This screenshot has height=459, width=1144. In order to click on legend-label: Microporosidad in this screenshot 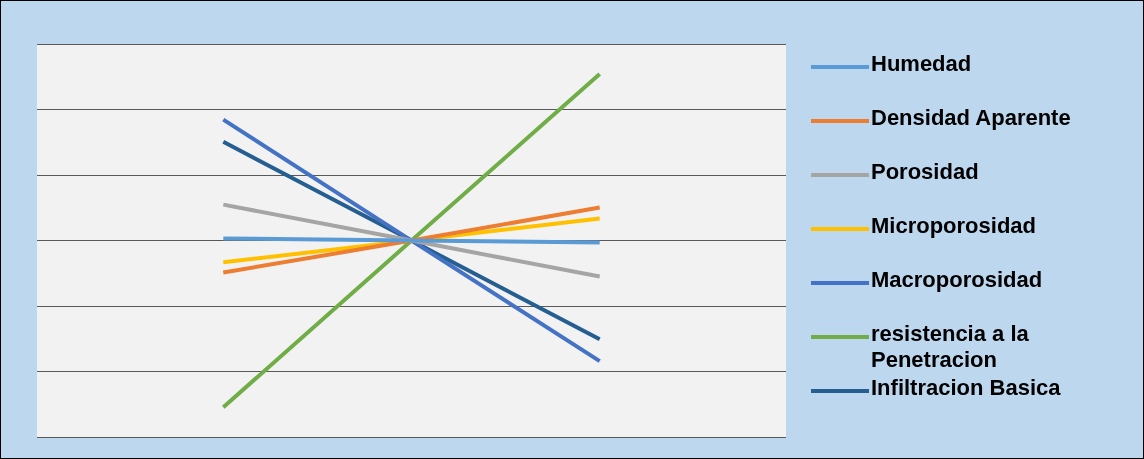, I will do `click(954, 226)`.